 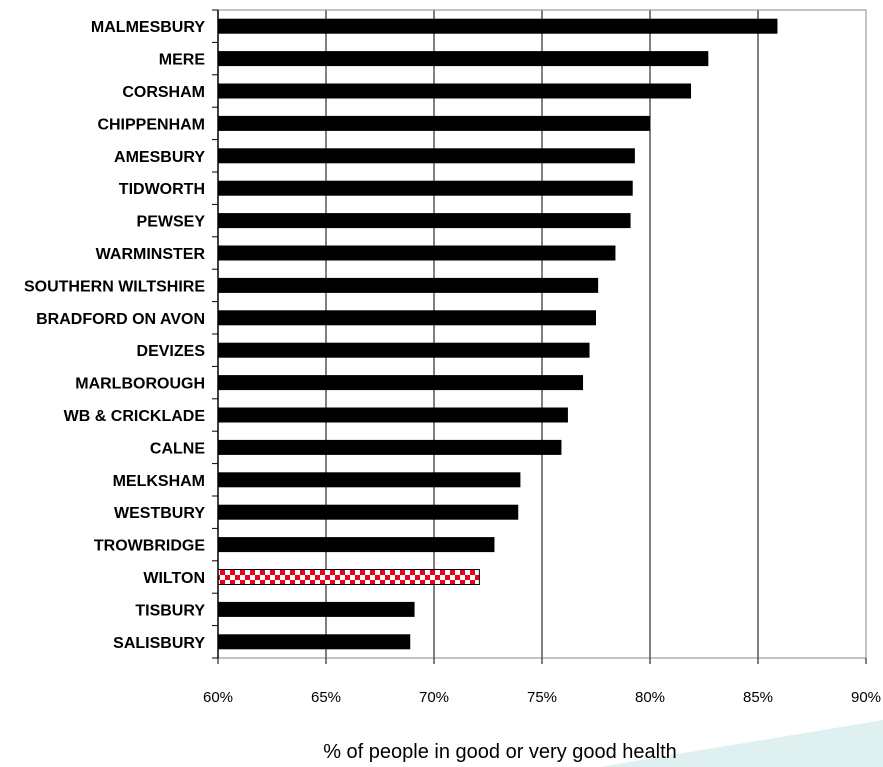 I want to click on x-tick-label: 75%, so click(x=542, y=697).